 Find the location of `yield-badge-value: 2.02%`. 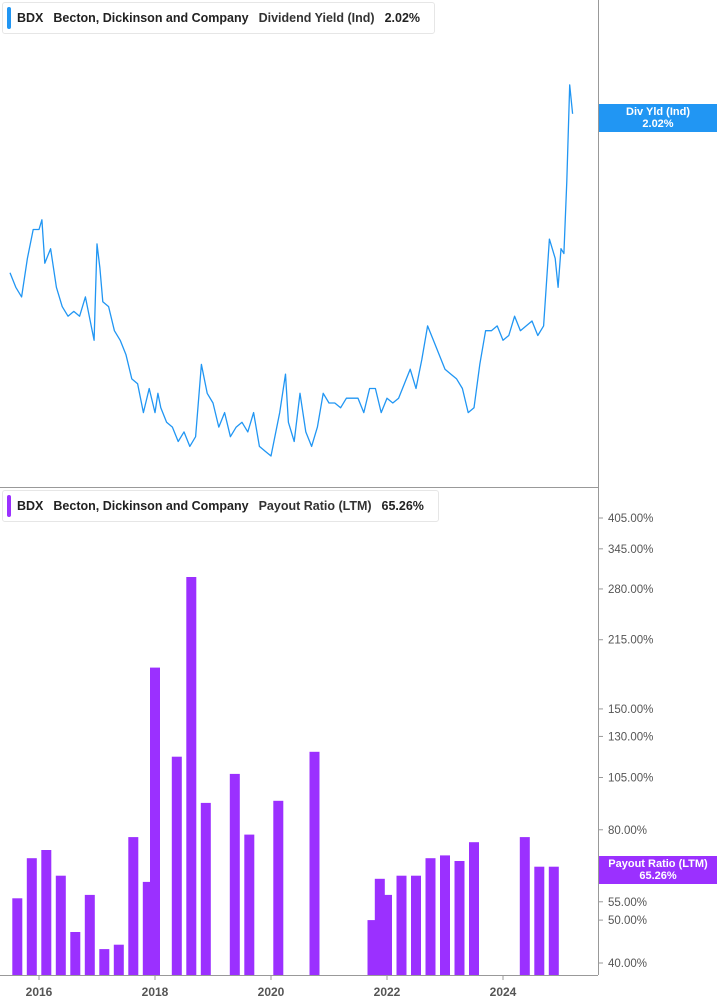

yield-badge-value: 2.02% is located at coordinates (658, 124).